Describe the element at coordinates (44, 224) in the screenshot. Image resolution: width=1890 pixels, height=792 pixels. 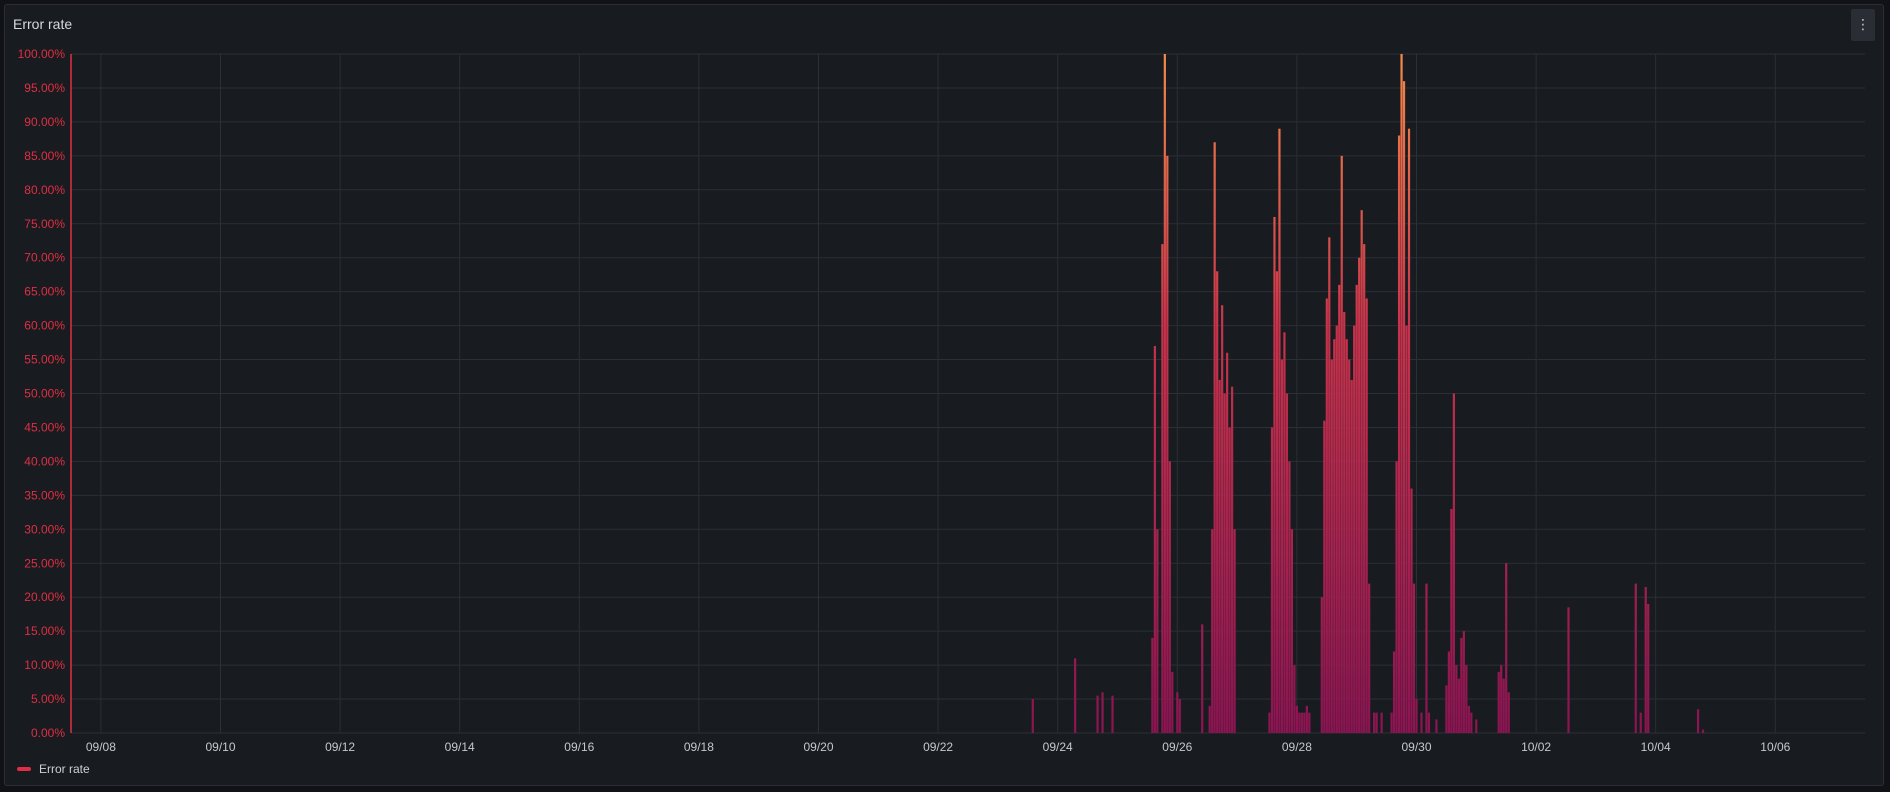
I see `y-tick-label: 75.00%` at that location.